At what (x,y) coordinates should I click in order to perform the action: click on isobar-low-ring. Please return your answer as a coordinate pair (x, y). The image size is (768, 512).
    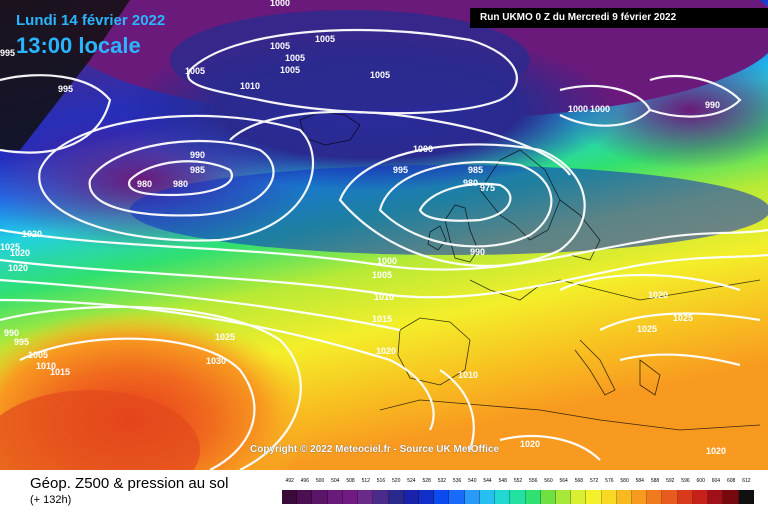
    Looking at the image, I should click on (465, 204).